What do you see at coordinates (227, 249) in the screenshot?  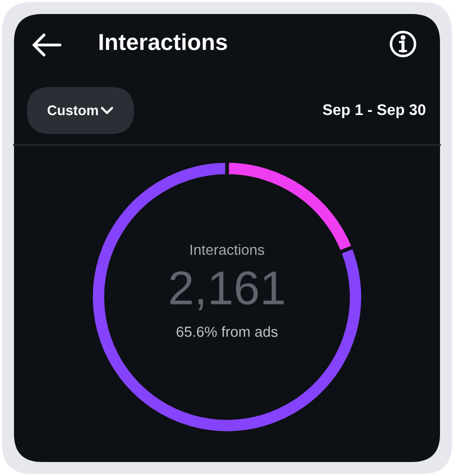 I see `text: Interactions` at bounding box center [227, 249].